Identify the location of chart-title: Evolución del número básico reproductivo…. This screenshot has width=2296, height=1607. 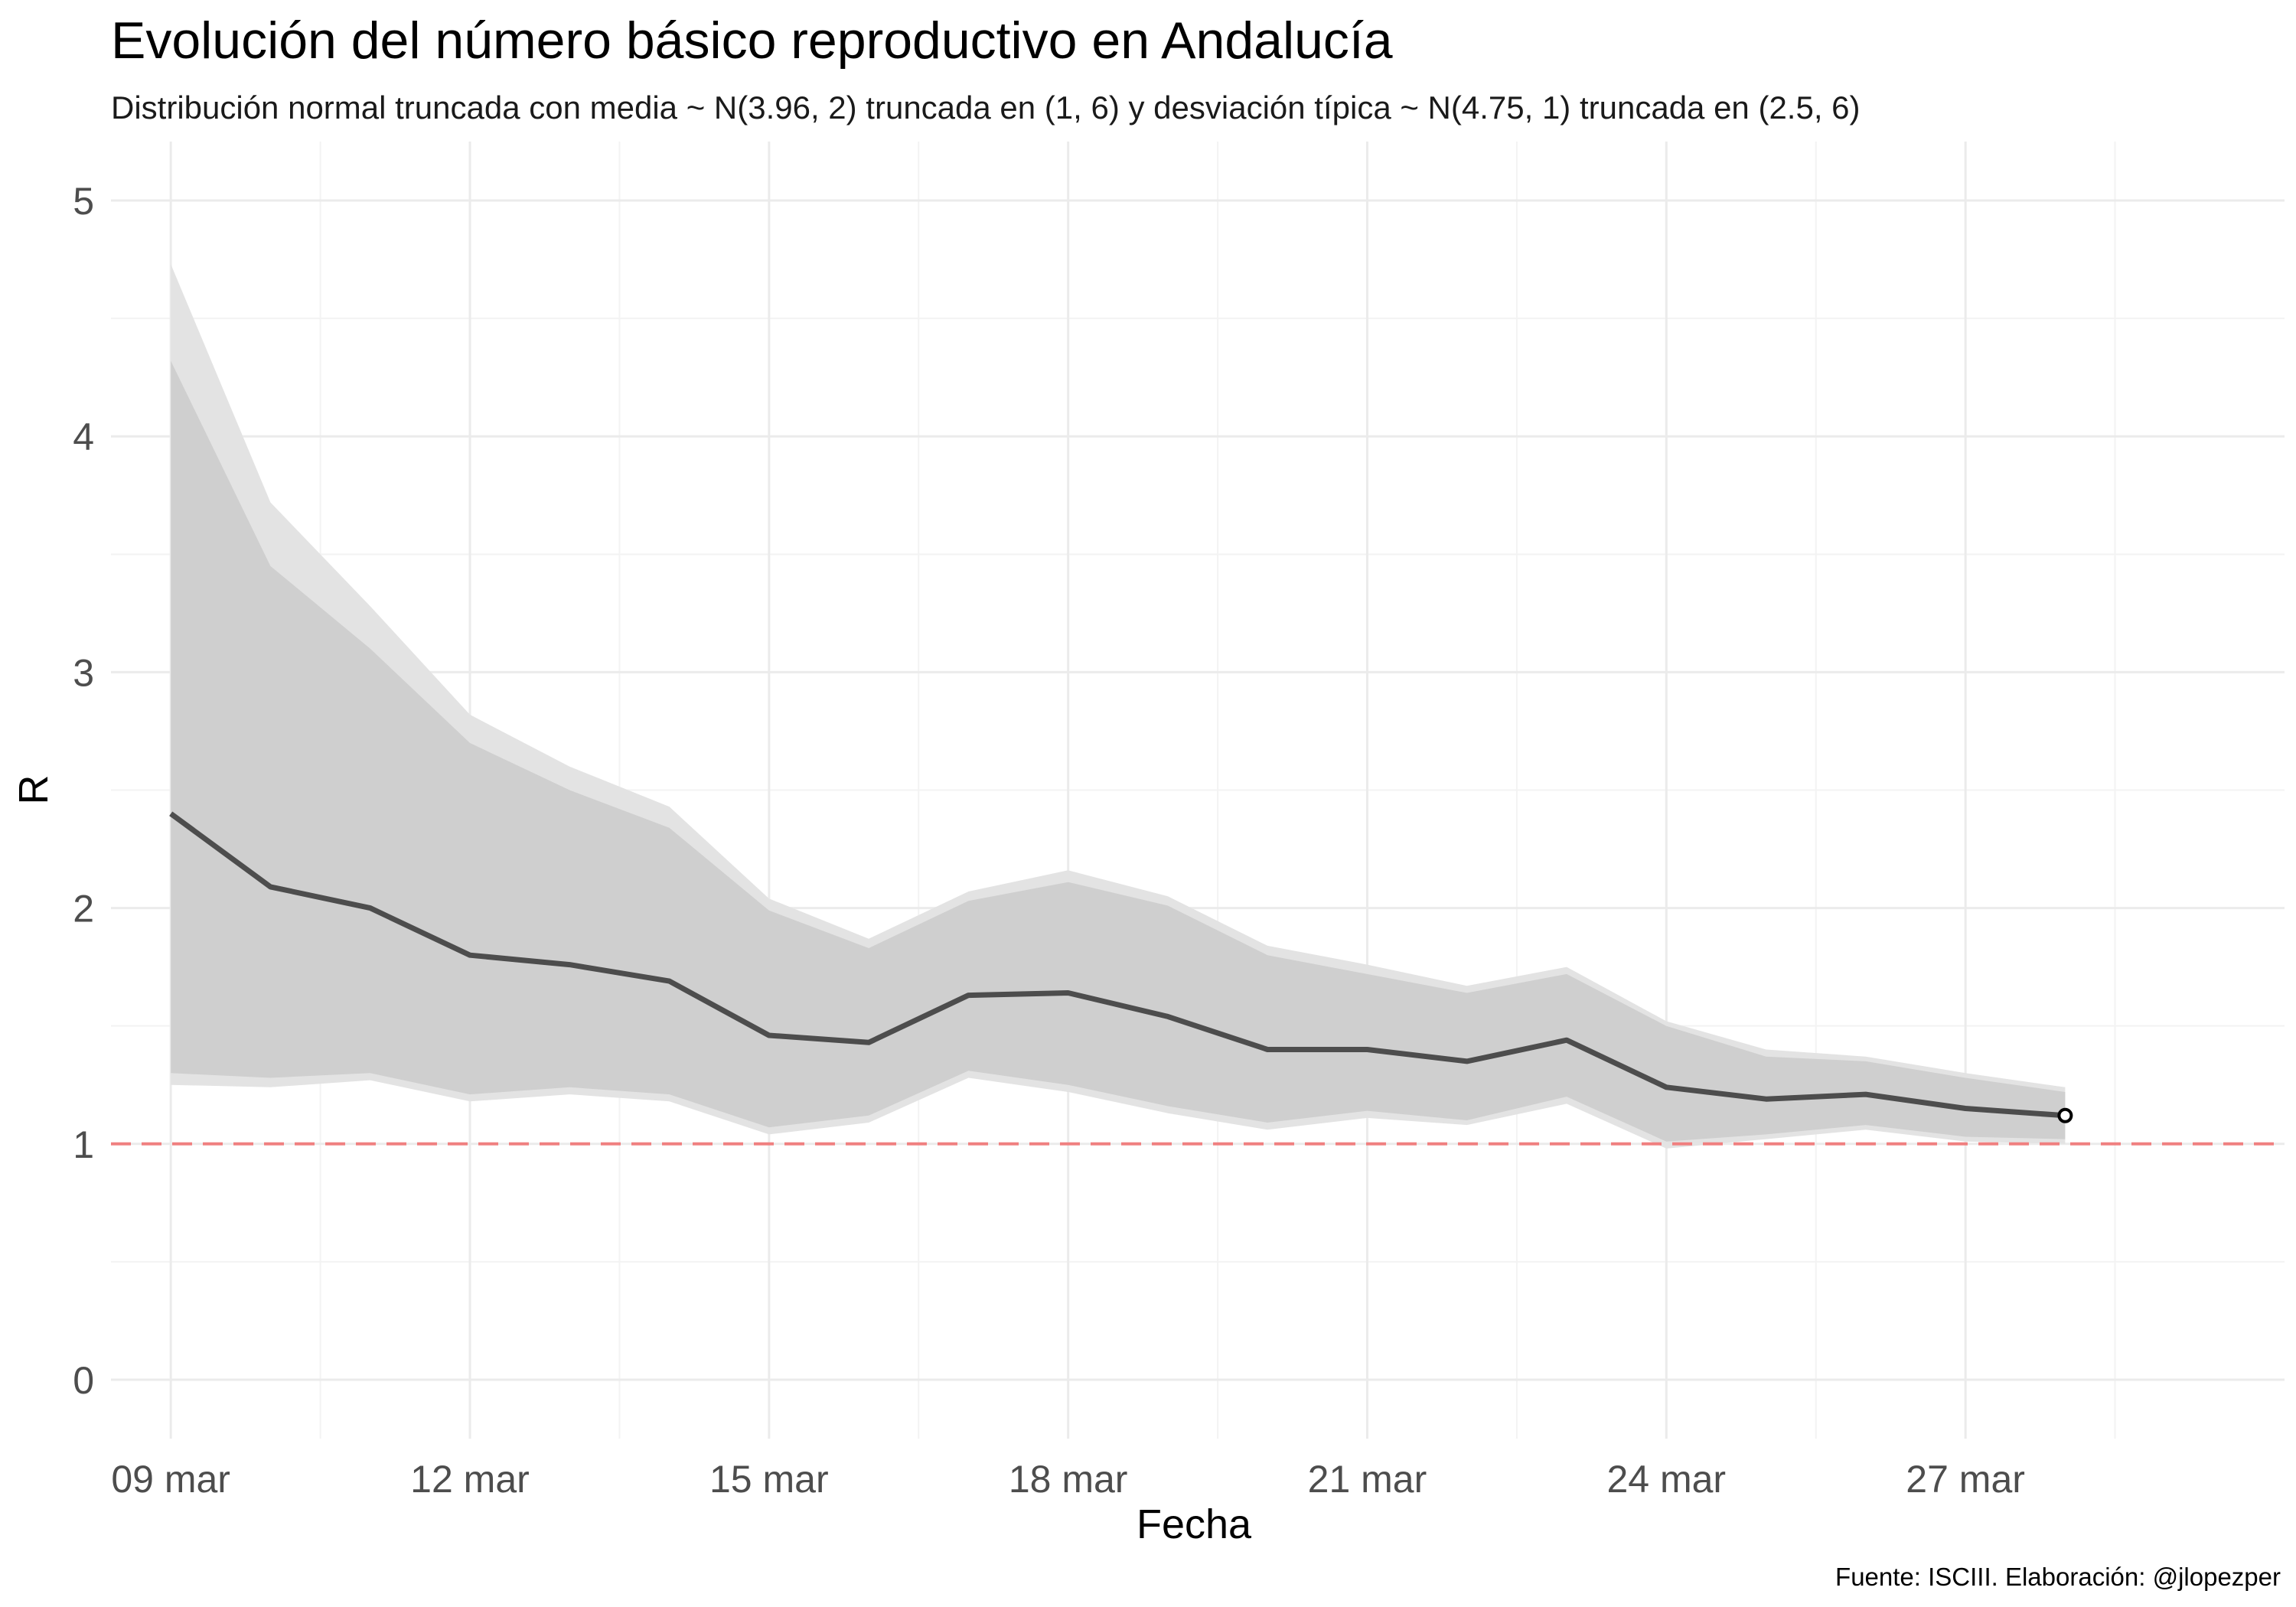
(752, 41).